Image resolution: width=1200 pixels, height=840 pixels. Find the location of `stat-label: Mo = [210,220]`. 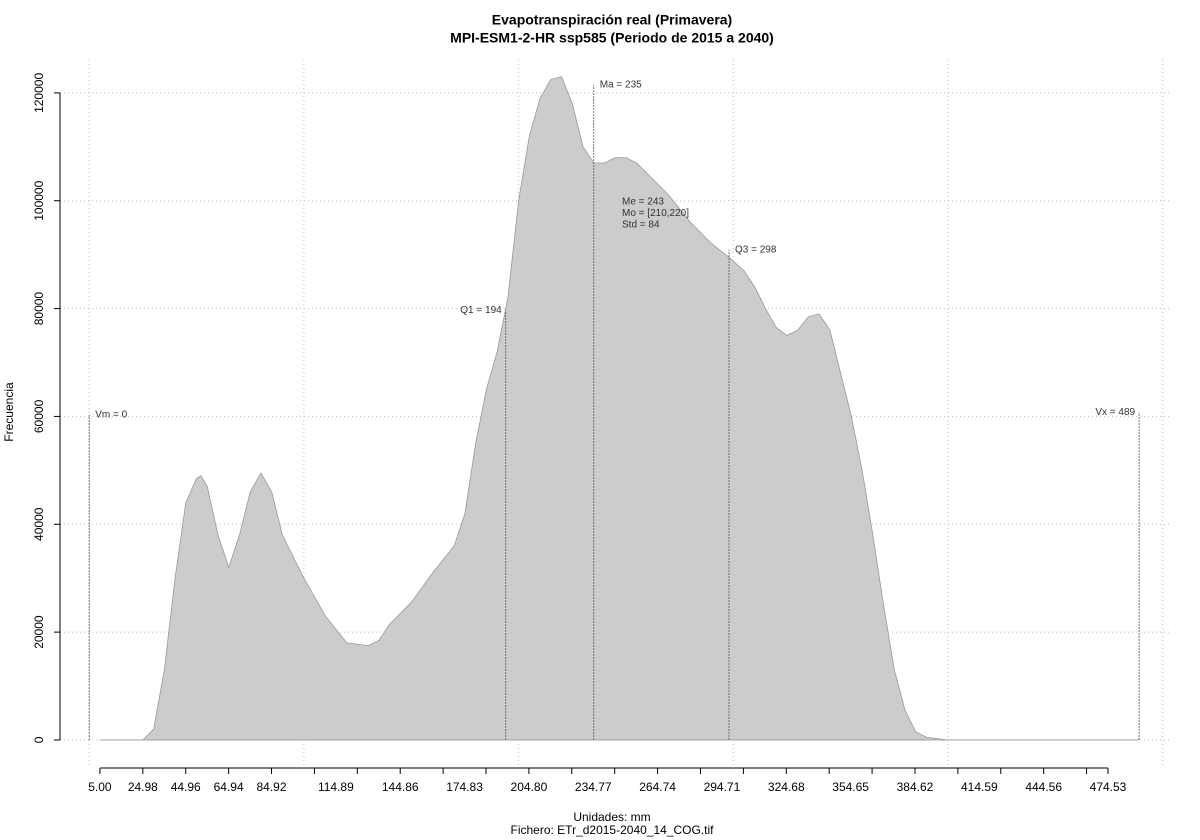

stat-label: Mo = [210,220] is located at coordinates (655, 213).